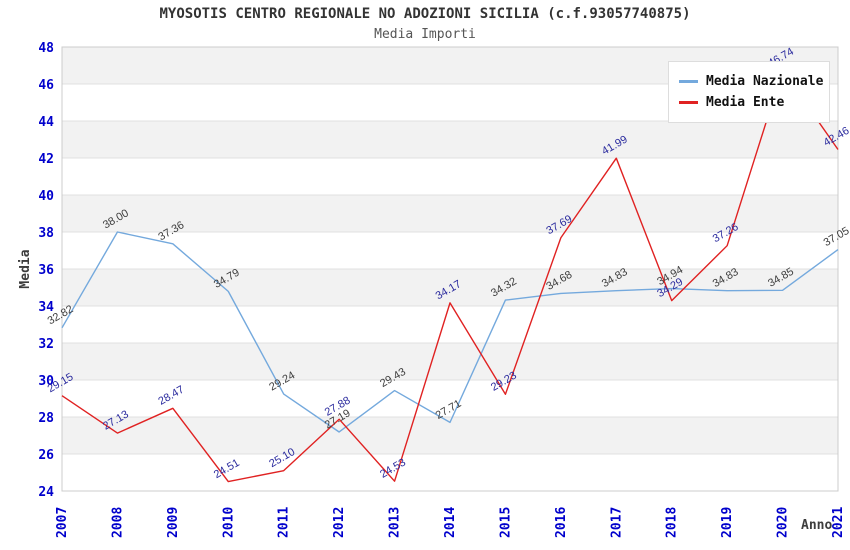 The image size is (850, 550). I want to click on x-tick-label: 2008, so click(117, 522).